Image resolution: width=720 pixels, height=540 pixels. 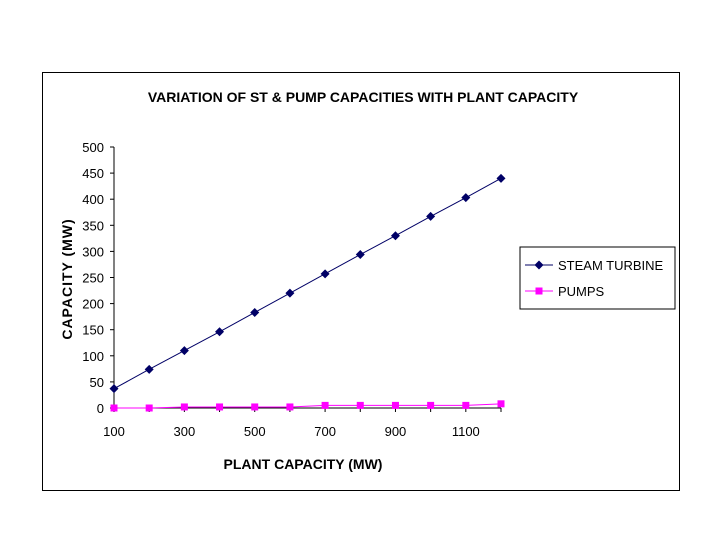 I want to click on legend-pumps-marker, so click(x=539, y=291).